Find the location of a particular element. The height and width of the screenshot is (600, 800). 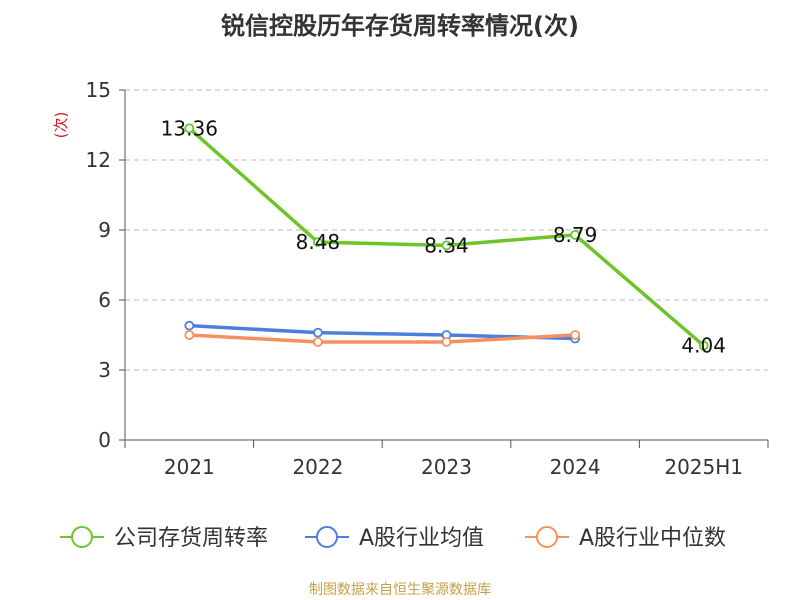

y-tick-label: 3 is located at coordinates (104, 370).